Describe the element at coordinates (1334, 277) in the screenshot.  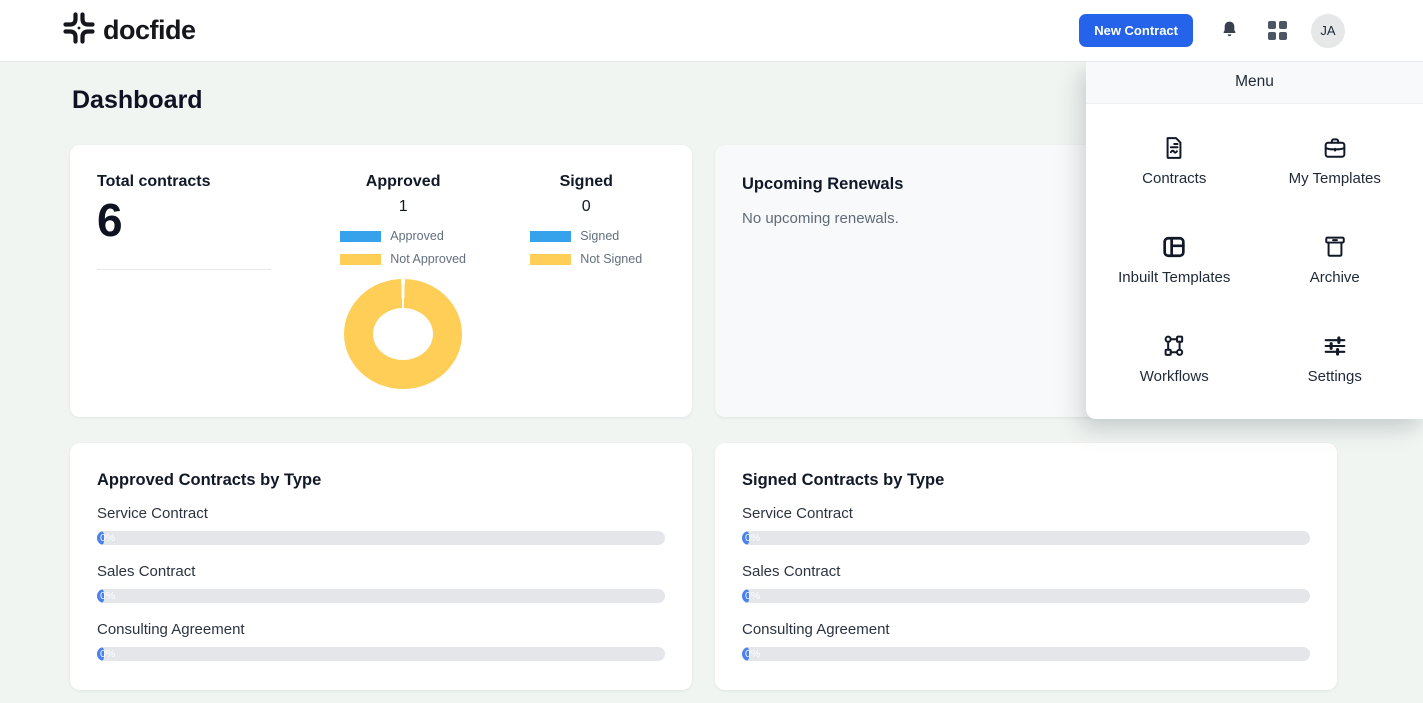
I see `menu-item-label: Archive` at that location.